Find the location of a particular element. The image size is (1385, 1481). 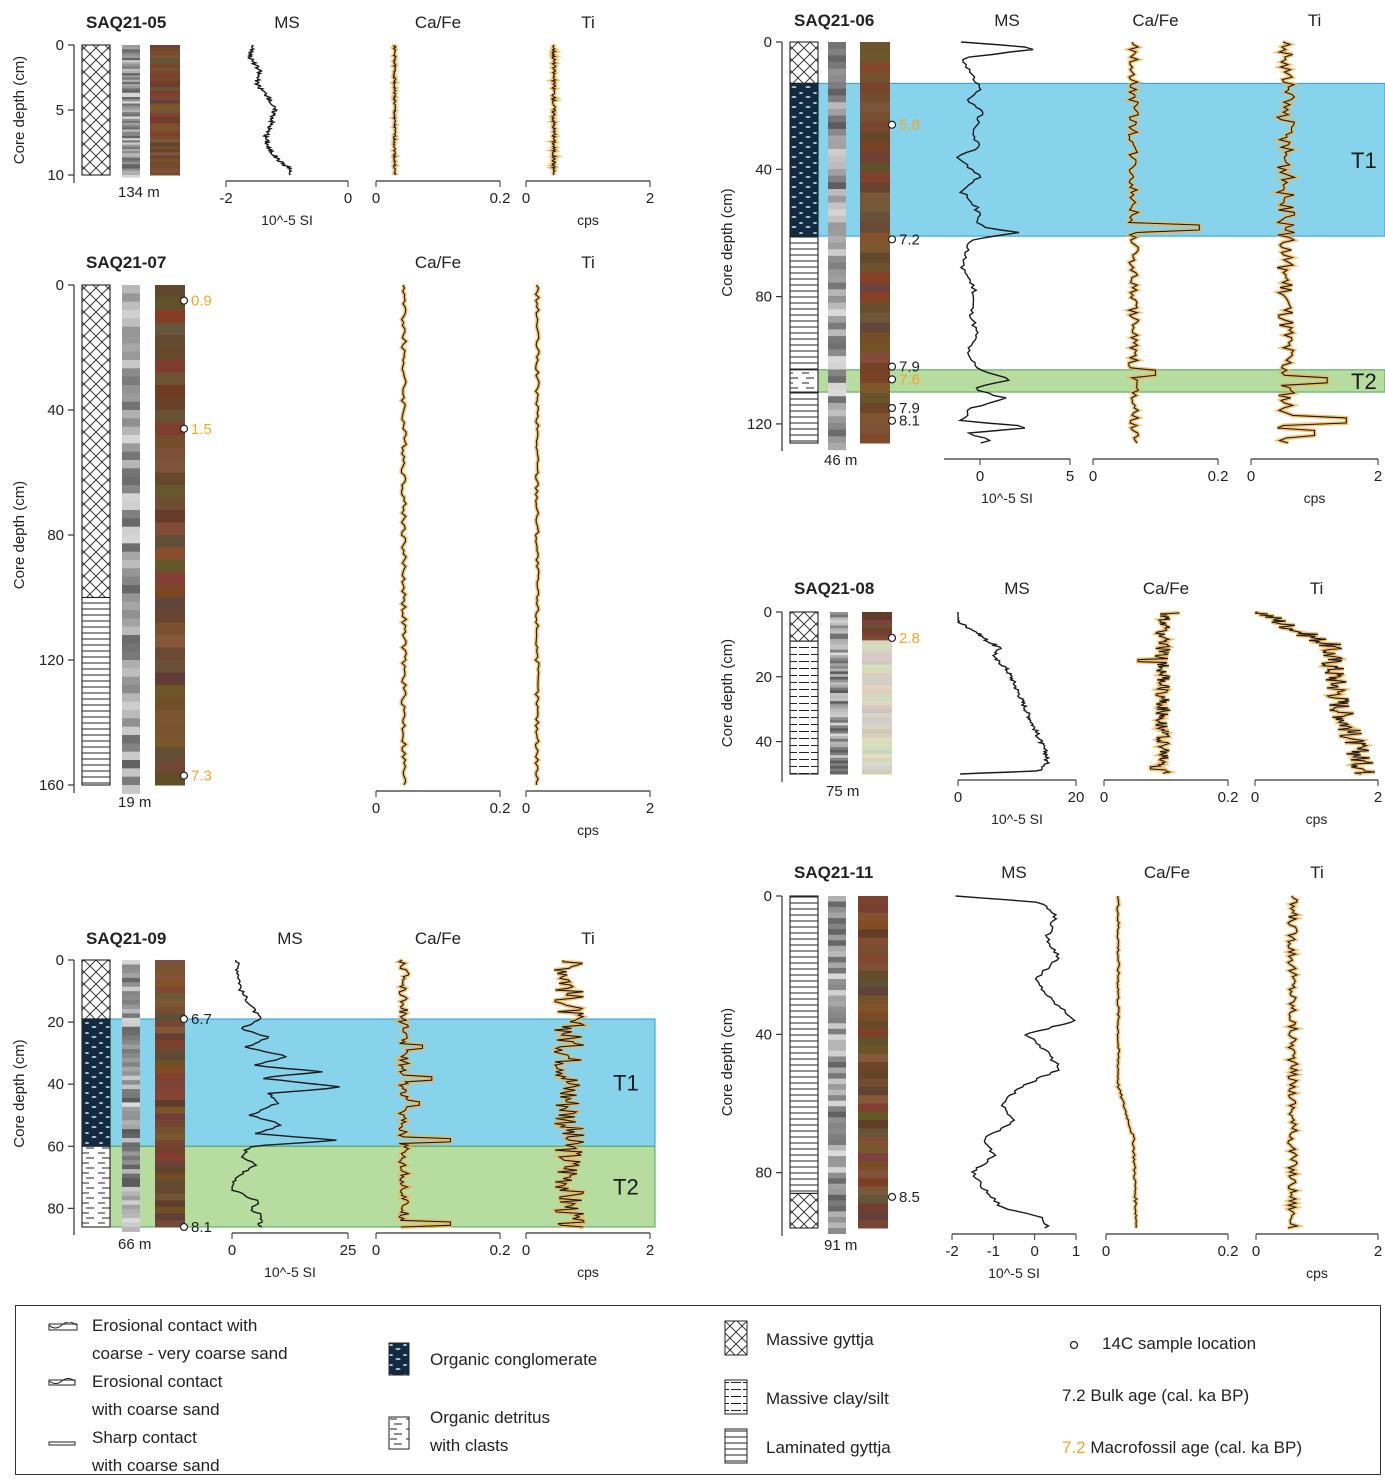

legend-detritus: Organic detritus with clasts is located at coordinates (469, 1432).